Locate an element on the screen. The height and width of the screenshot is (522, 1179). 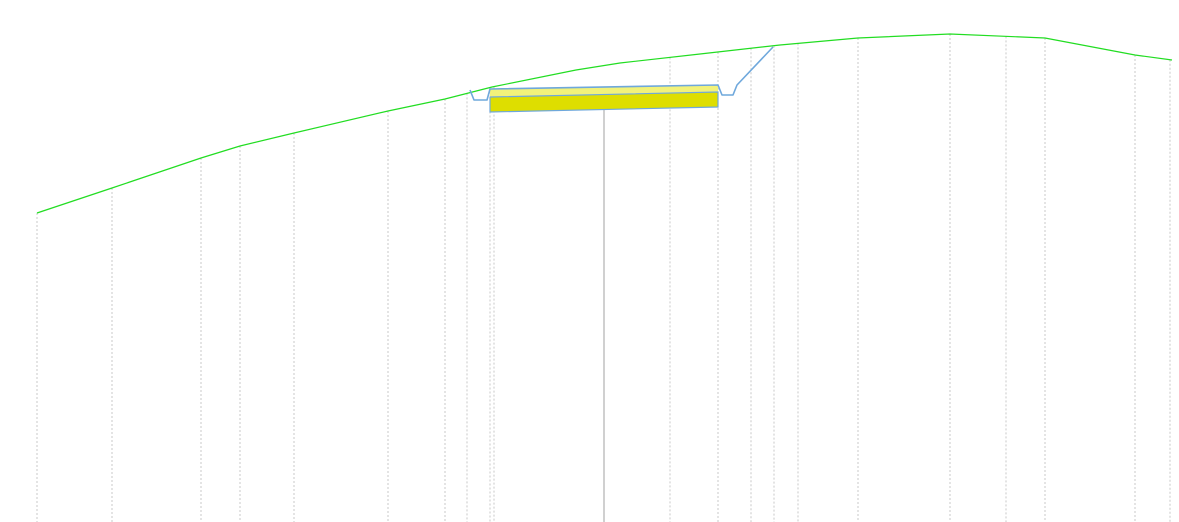
pavement-lower-layer is located at coordinates (604, 102).